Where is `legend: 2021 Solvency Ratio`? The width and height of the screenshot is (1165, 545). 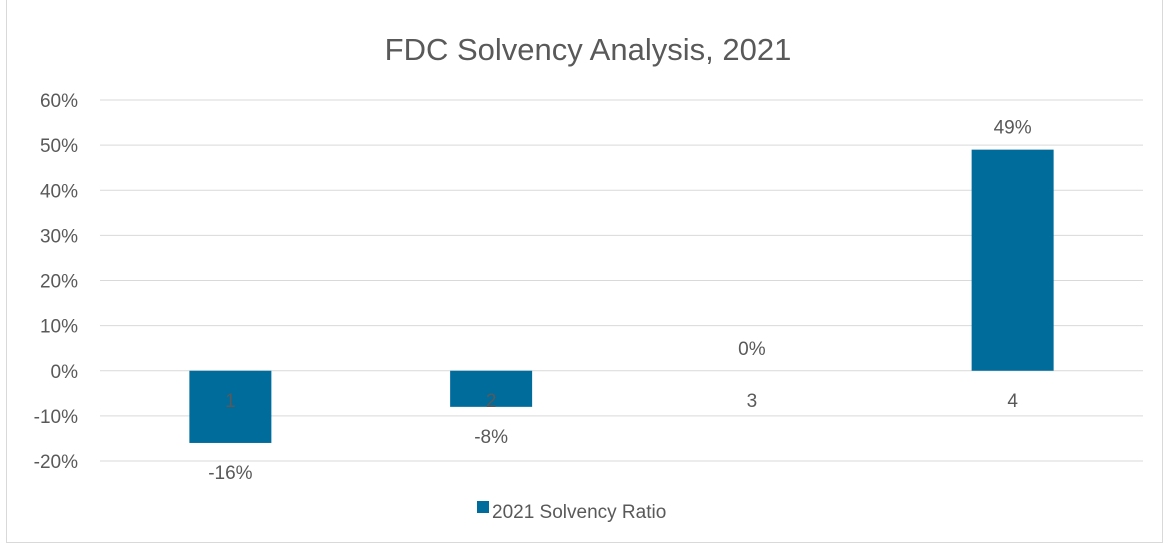
legend: 2021 Solvency Ratio is located at coordinates (571, 512).